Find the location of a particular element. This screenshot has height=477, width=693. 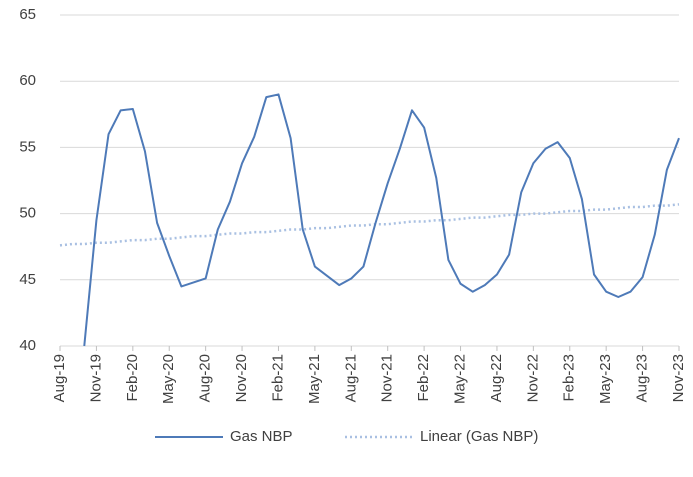

y-tick-label: 40 is located at coordinates (27, 345).